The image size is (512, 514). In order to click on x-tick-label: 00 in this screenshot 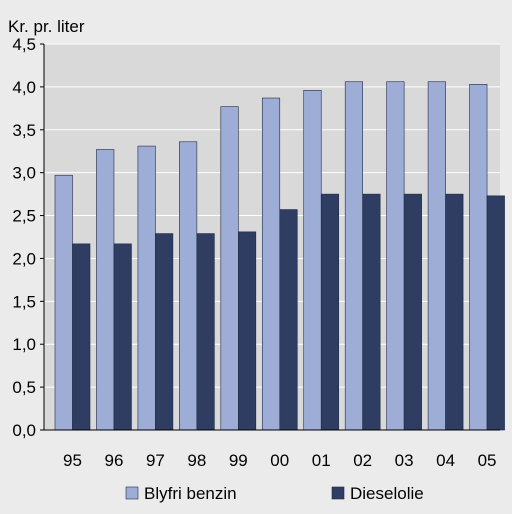, I will do `click(279, 460)`.